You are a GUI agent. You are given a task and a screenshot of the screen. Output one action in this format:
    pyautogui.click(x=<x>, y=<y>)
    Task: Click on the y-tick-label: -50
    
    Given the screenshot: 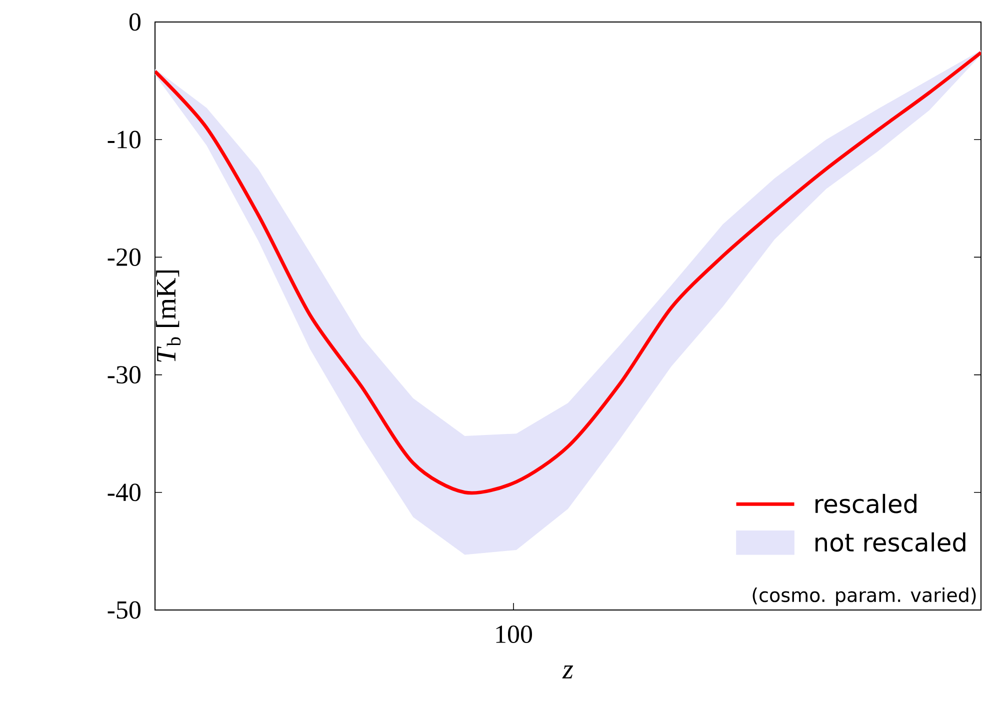 What is the action you would take?
    pyautogui.click(x=124, y=610)
    